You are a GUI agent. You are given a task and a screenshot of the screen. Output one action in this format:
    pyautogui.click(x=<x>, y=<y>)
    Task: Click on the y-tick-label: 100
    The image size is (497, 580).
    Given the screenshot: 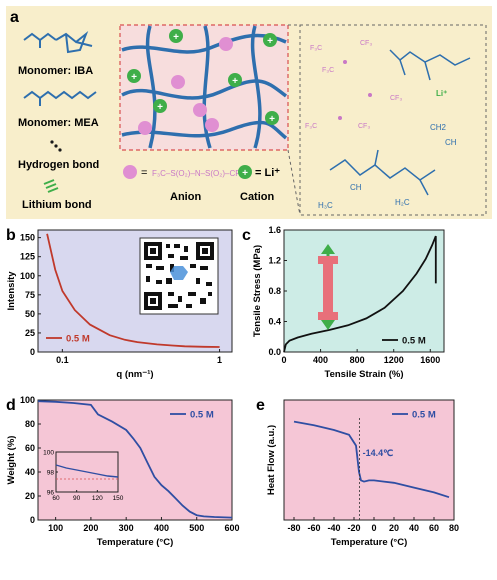 What is the action you would take?
    pyautogui.click(x=27, y=276)
    